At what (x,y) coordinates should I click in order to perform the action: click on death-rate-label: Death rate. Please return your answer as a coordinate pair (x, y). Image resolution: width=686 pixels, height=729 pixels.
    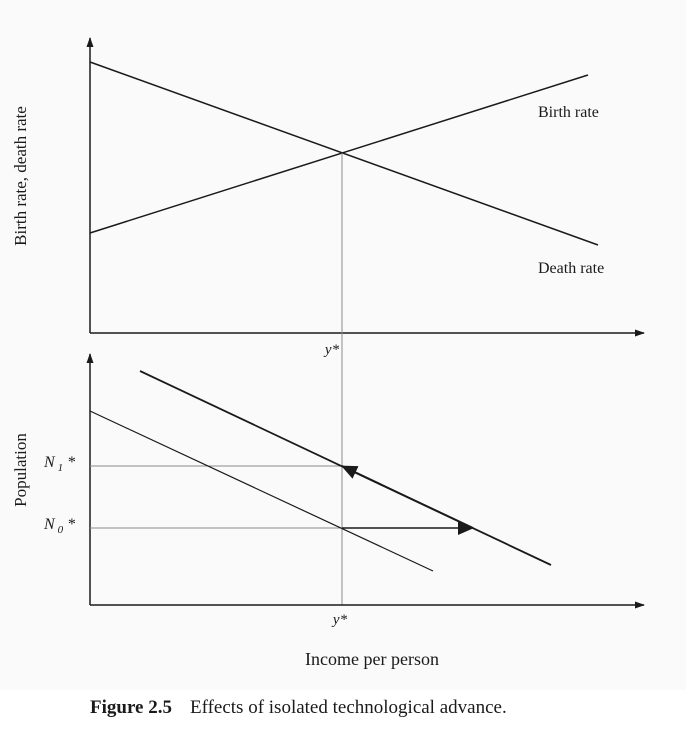
    Looking at the image, I should click on (571, 268).